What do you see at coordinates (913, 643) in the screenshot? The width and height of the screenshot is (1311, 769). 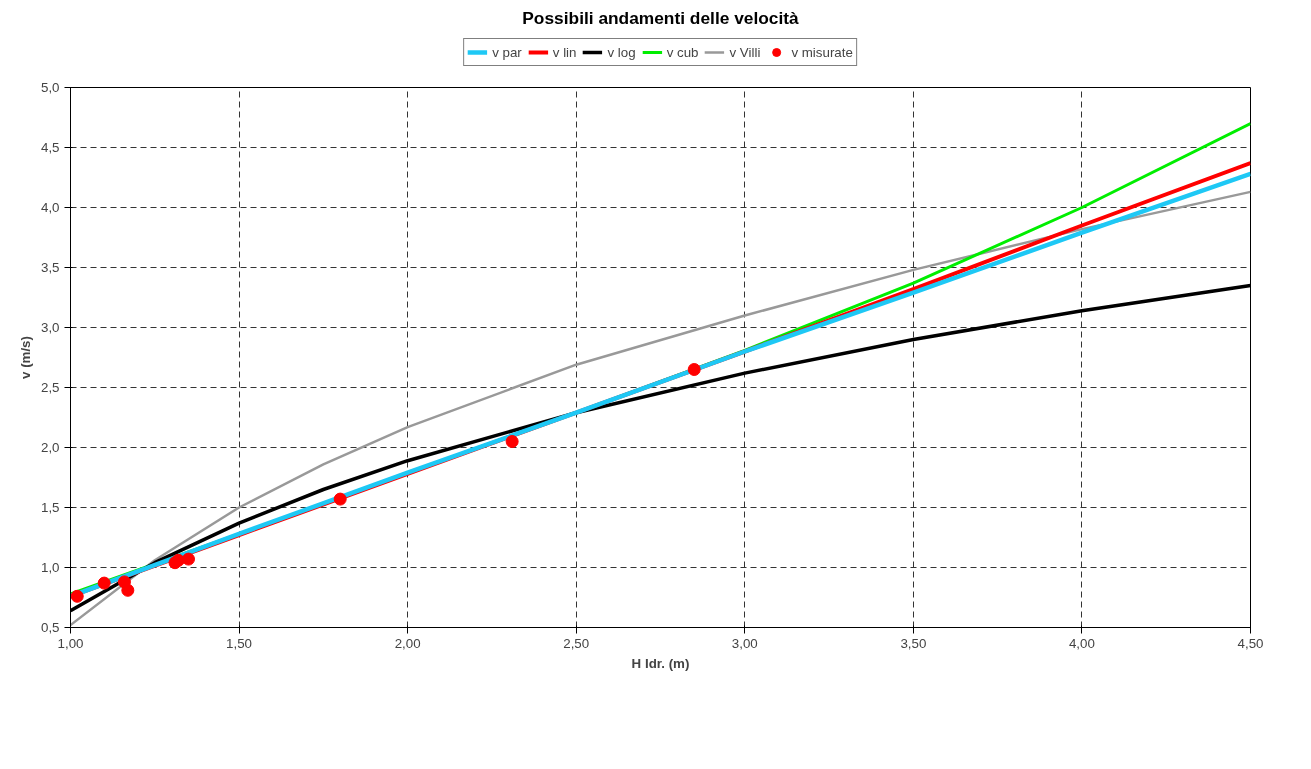 I see `x-tick-label: 3,50` at bounding box center [913, 643].